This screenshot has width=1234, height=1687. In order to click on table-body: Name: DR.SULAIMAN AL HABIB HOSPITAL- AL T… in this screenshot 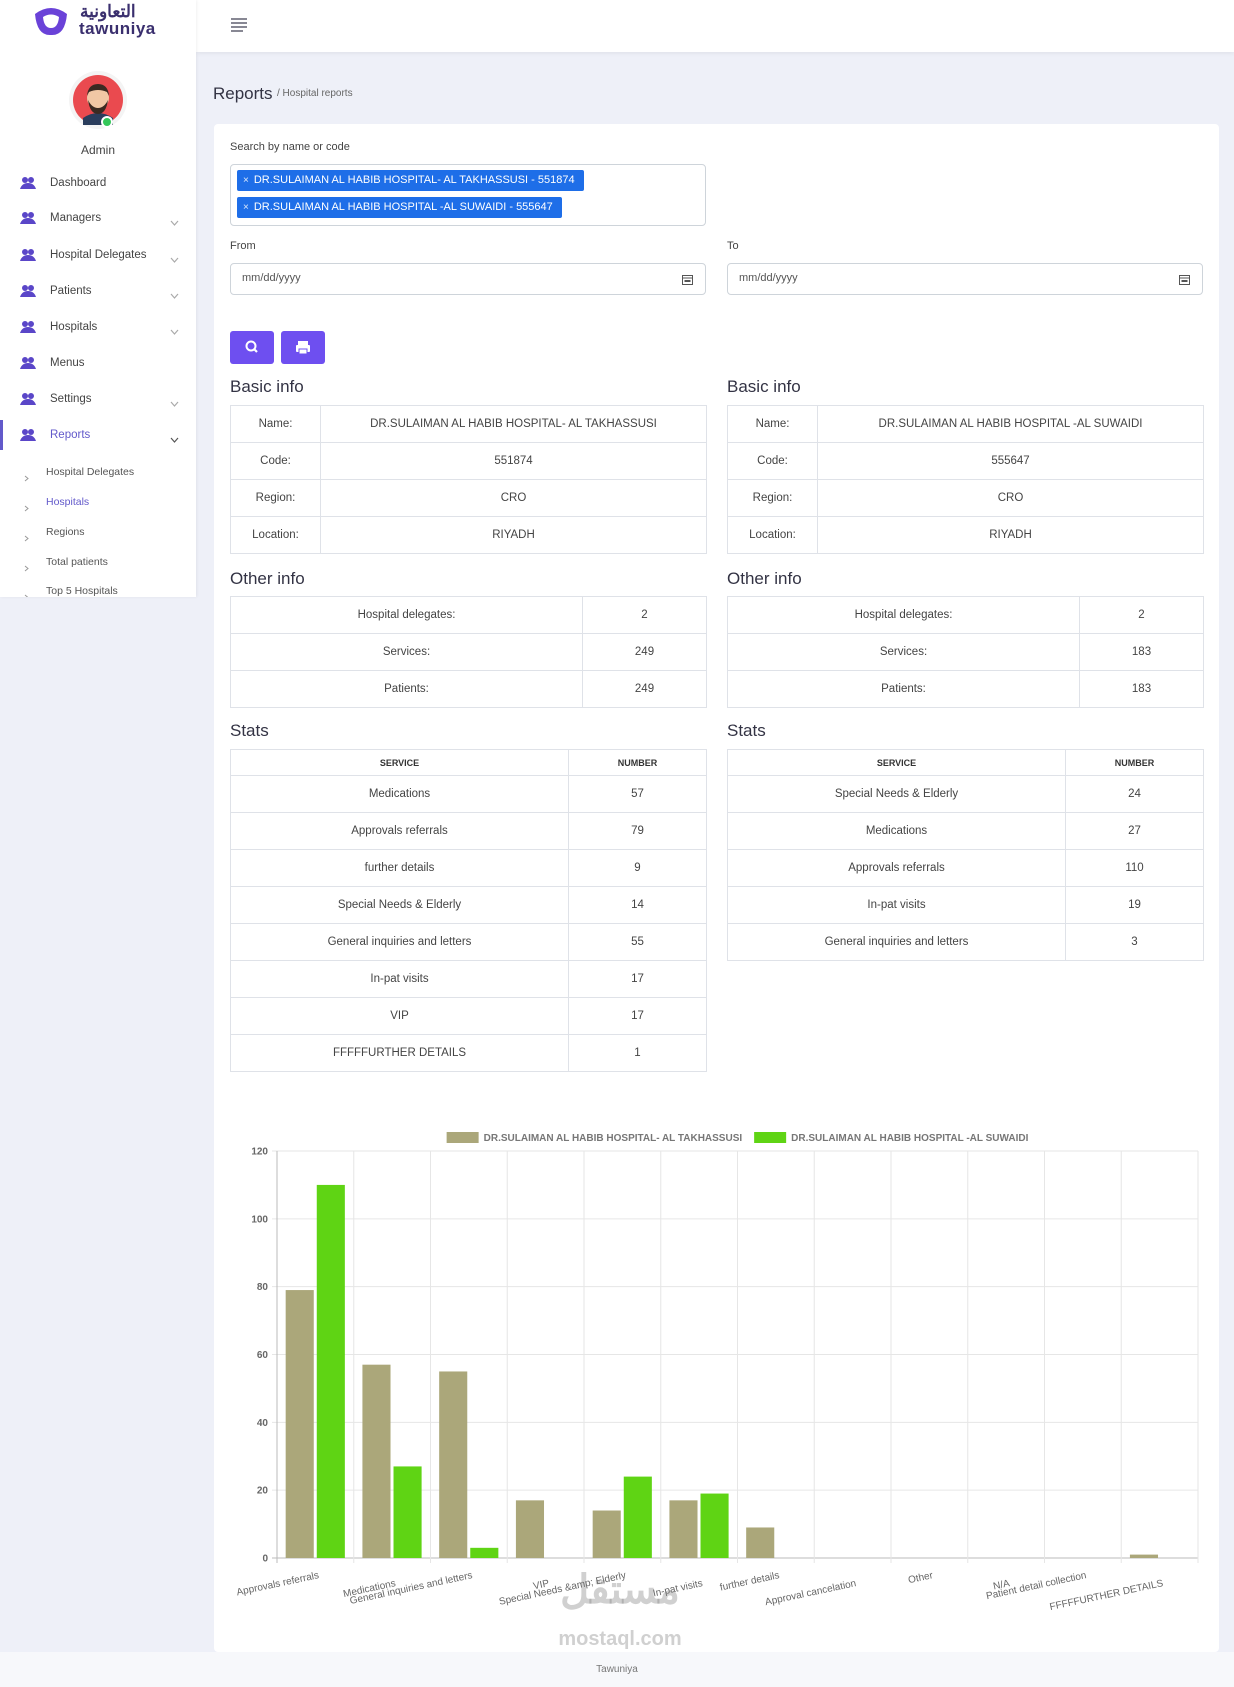, I will do `click(468, 479)`.